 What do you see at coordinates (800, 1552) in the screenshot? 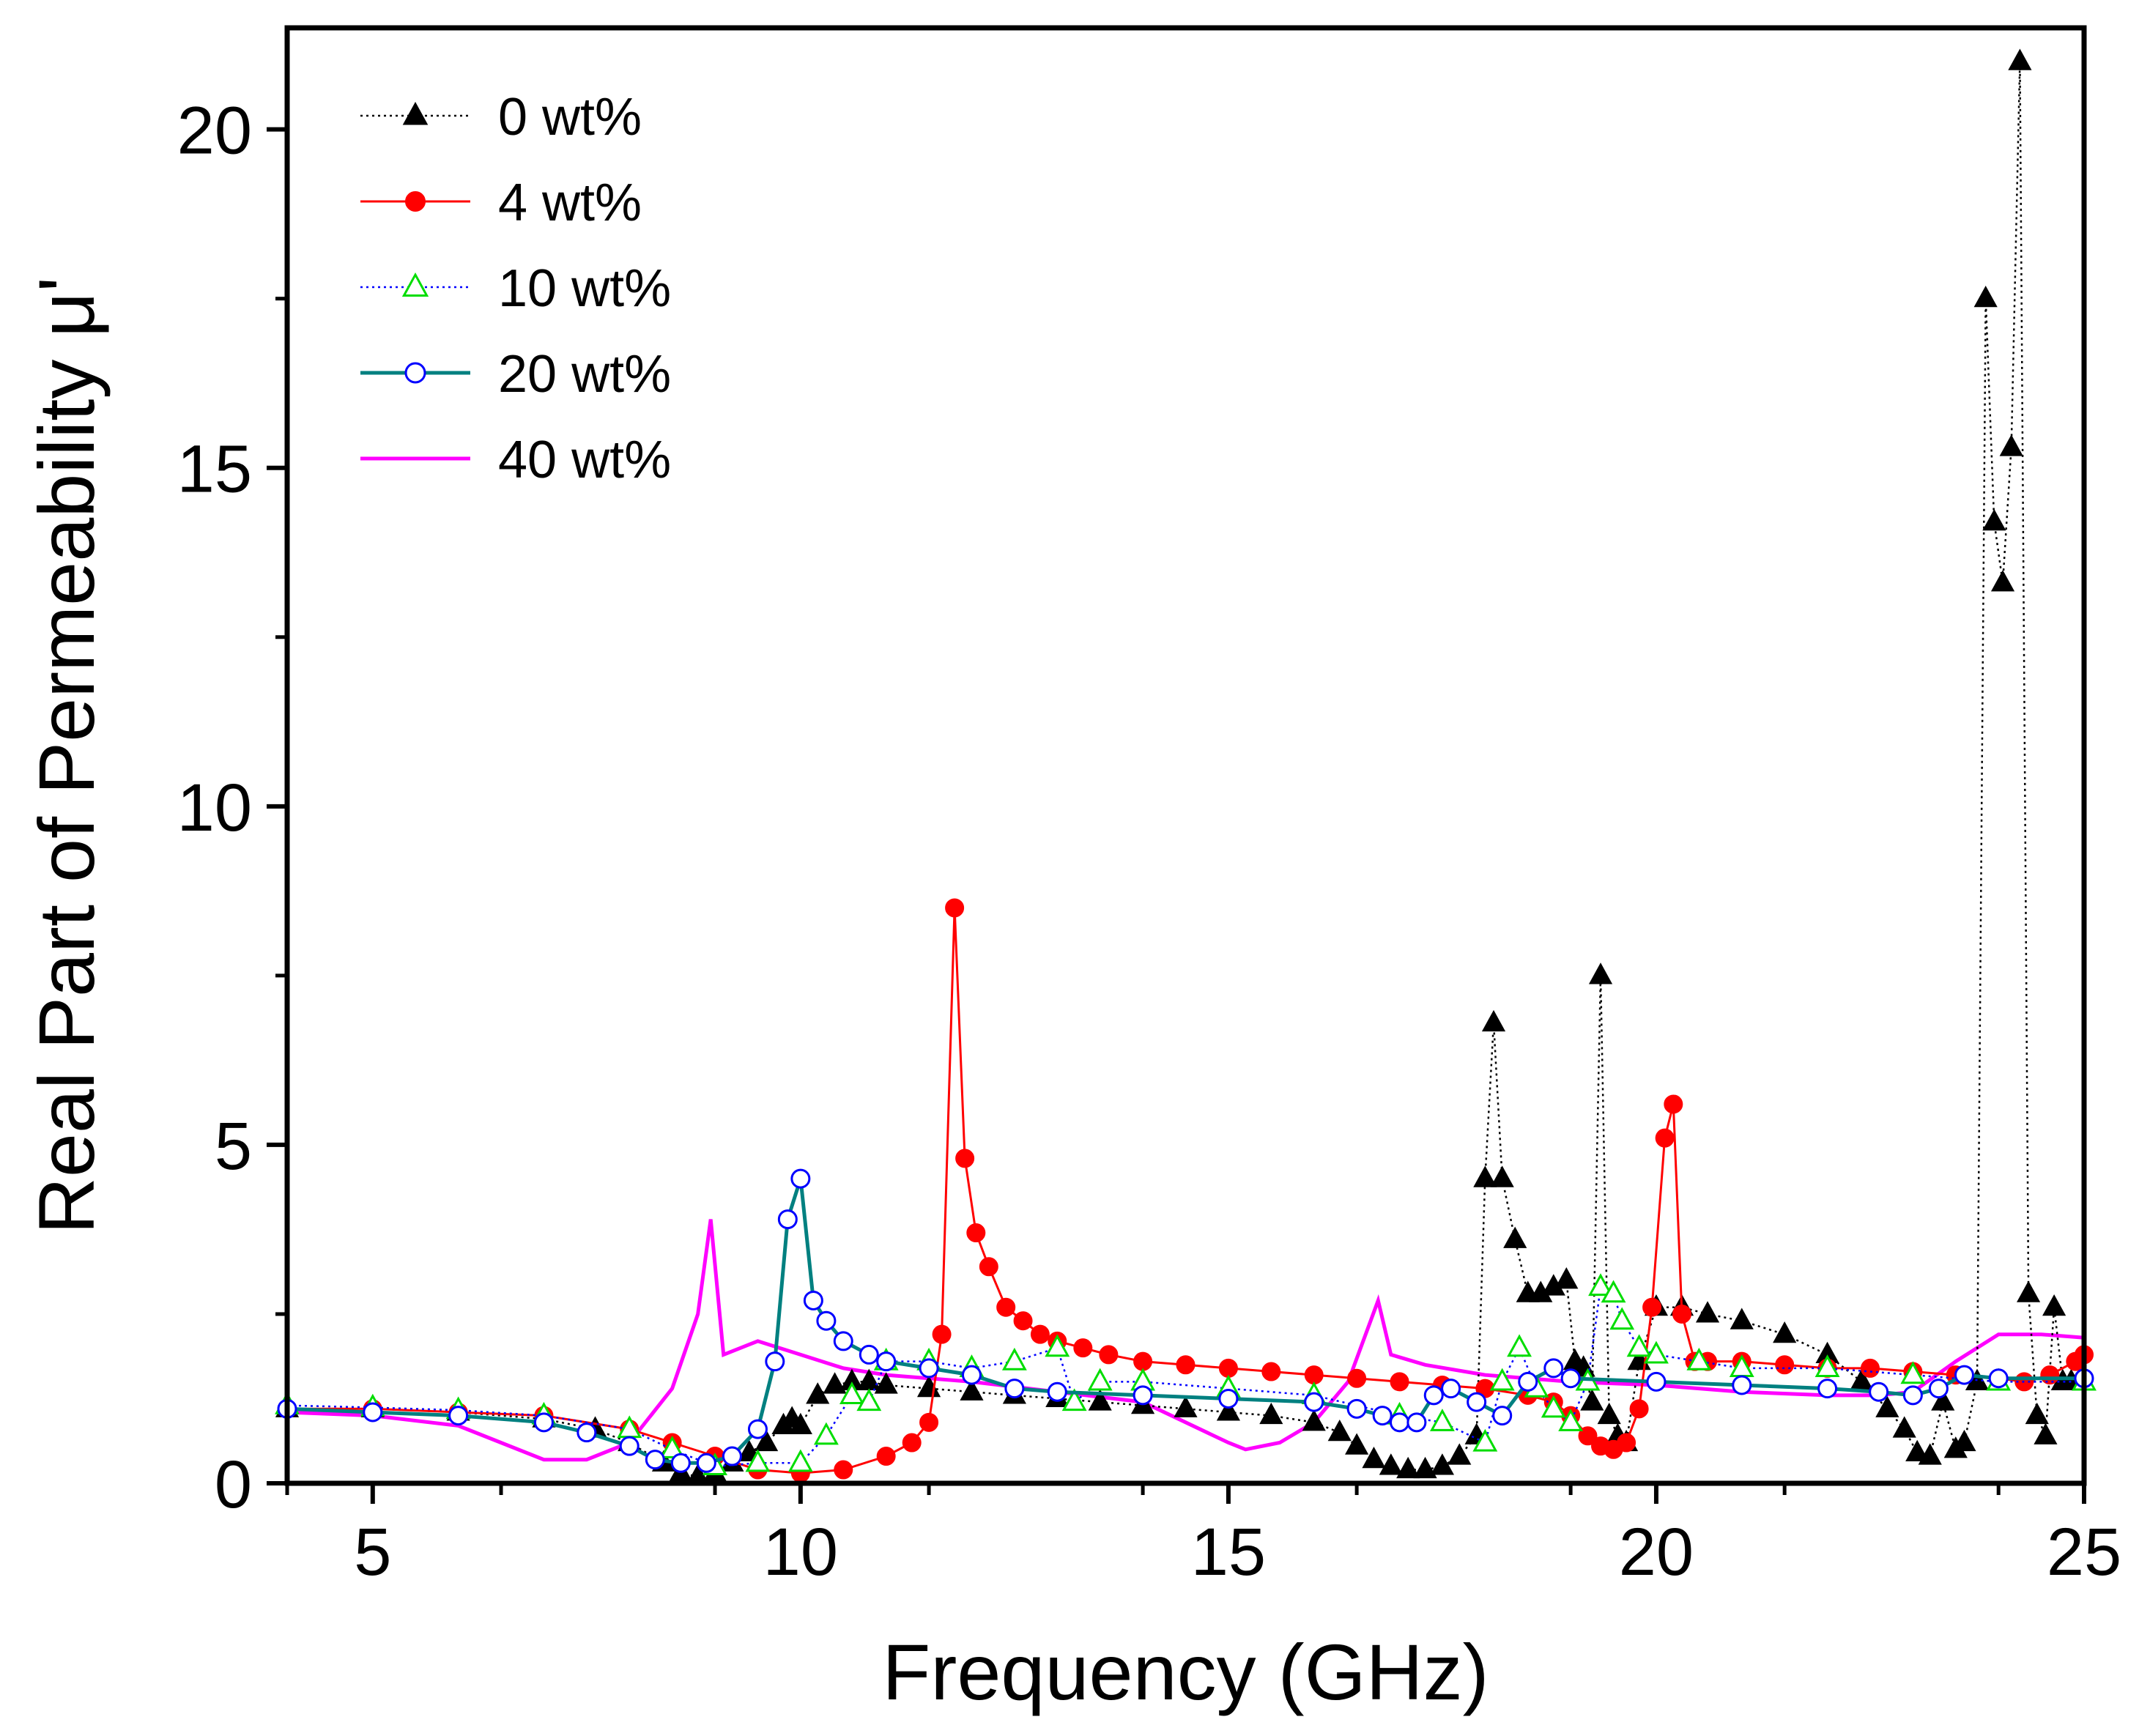
I see `x-tick-label: 10` at bounding box center [800, 1552].